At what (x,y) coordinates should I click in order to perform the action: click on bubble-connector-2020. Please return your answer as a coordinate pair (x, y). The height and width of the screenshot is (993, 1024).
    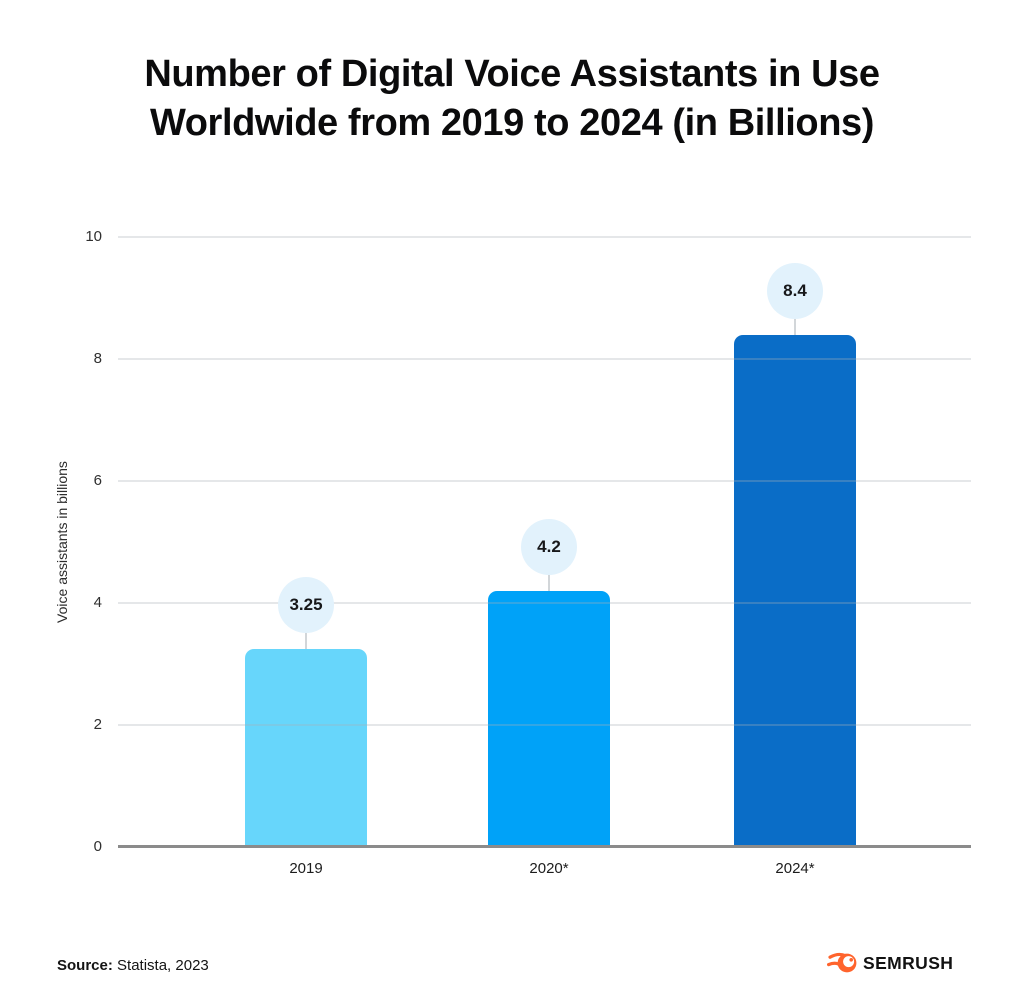
    Looking at the image, I should click on (549, 582).